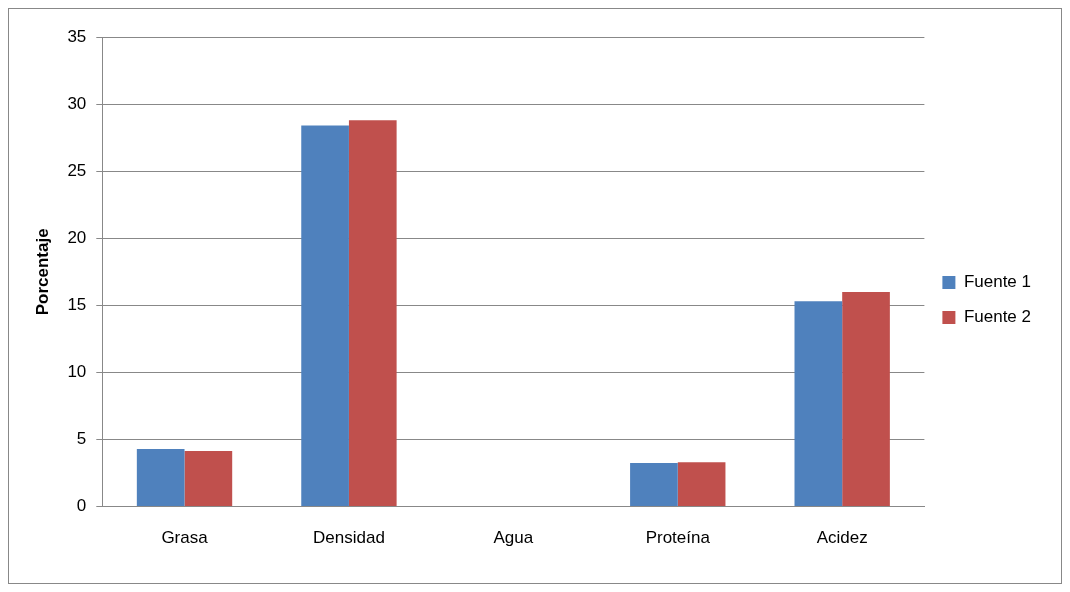  I want to click on y-tick-label: 35, so click(77, 36).